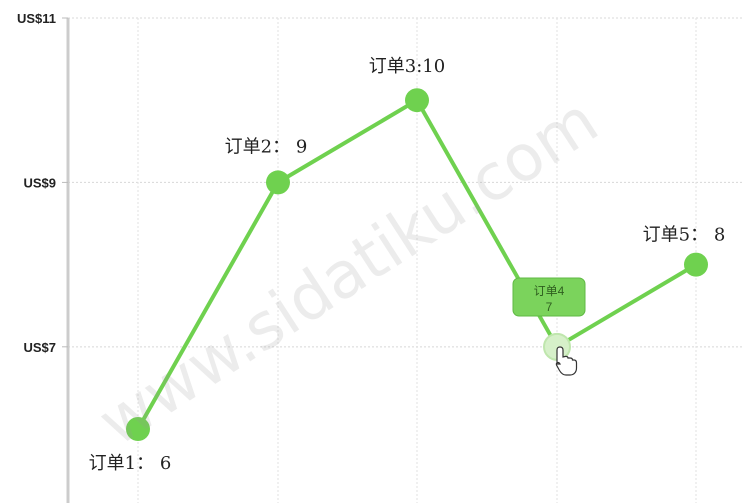  What do you see at coordinates (39, 347) in the screenshot?
I see `y-tick-label: US$7` at bounding box center [39, 347].